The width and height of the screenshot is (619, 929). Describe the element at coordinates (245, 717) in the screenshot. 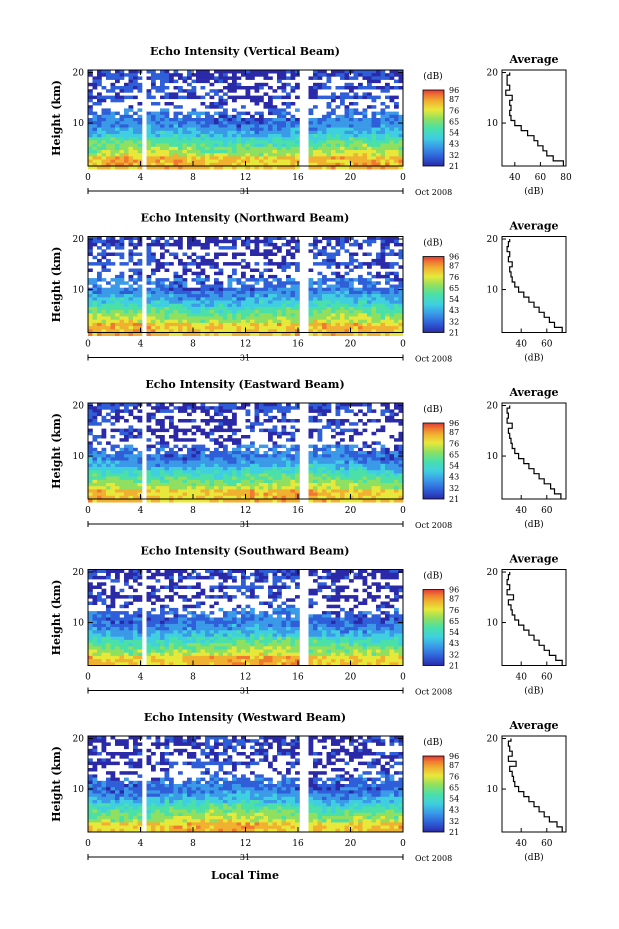

I see `panel-title: Echo Intensity (Westward Beam)` at that location.